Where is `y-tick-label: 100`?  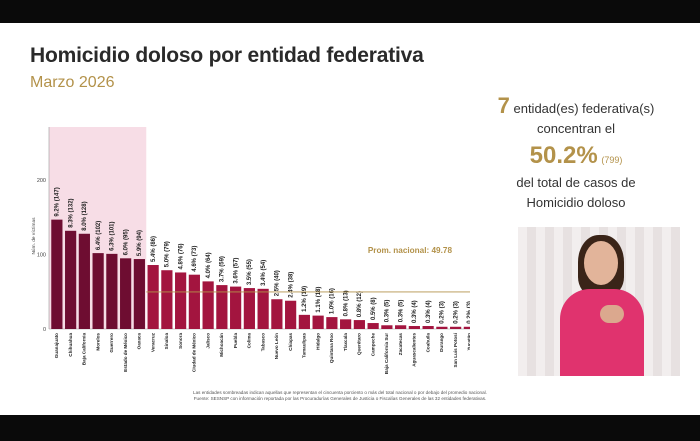
y-tick-label: 100 is located at coordinates (41, 256).